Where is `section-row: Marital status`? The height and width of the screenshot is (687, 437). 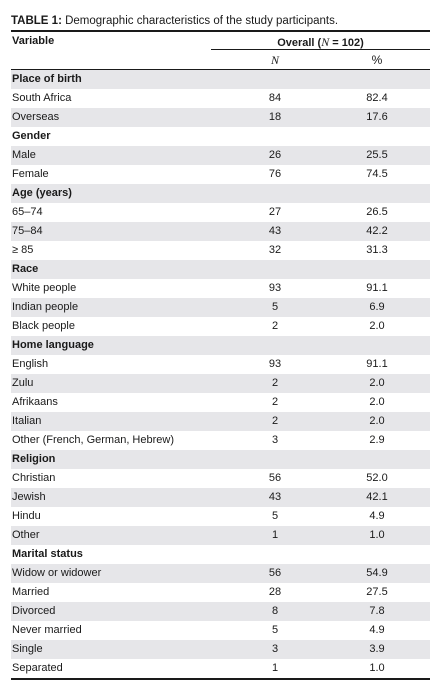
section-row: Marital status is located at coordinates (220, 554).